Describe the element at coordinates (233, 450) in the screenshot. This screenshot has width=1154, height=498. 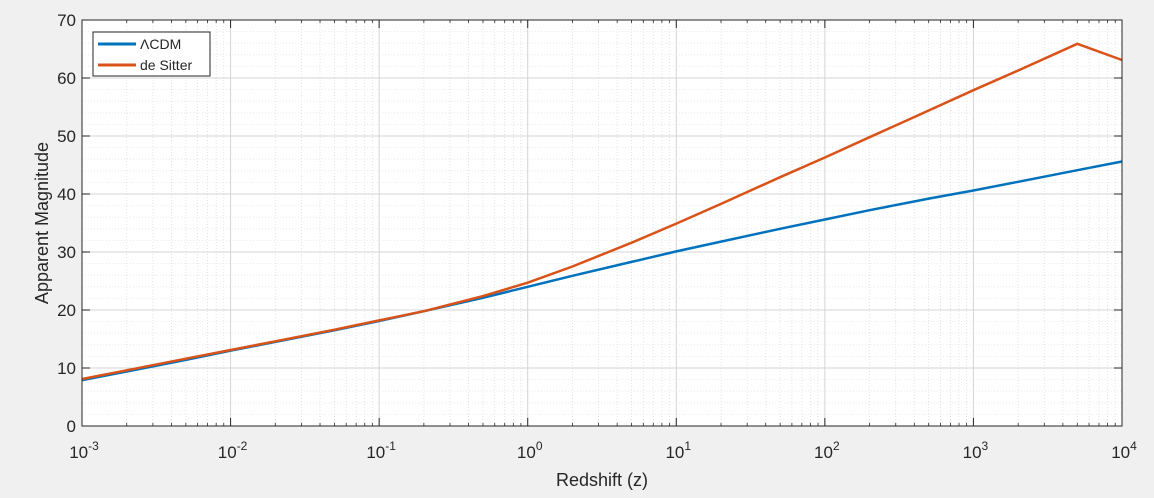
I see `x-tick-label: 10⁻²` at that location.